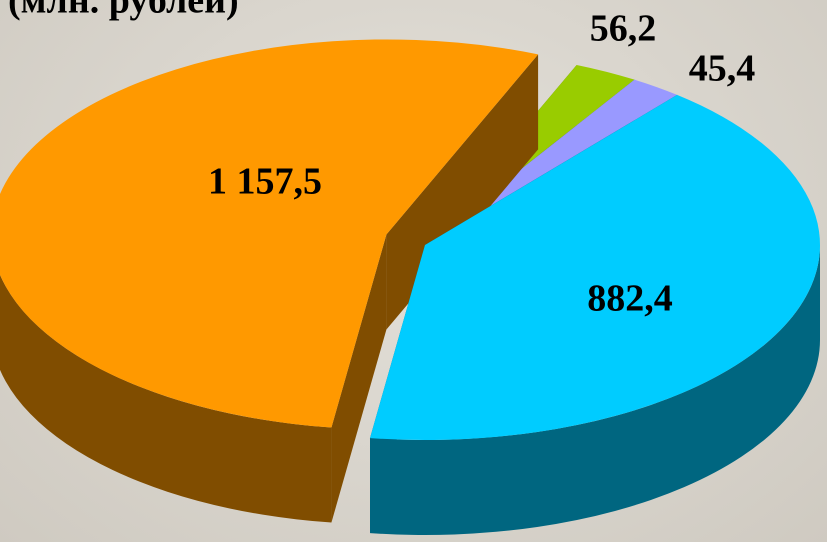  I want to click on slice-edge, so click(359, 378).